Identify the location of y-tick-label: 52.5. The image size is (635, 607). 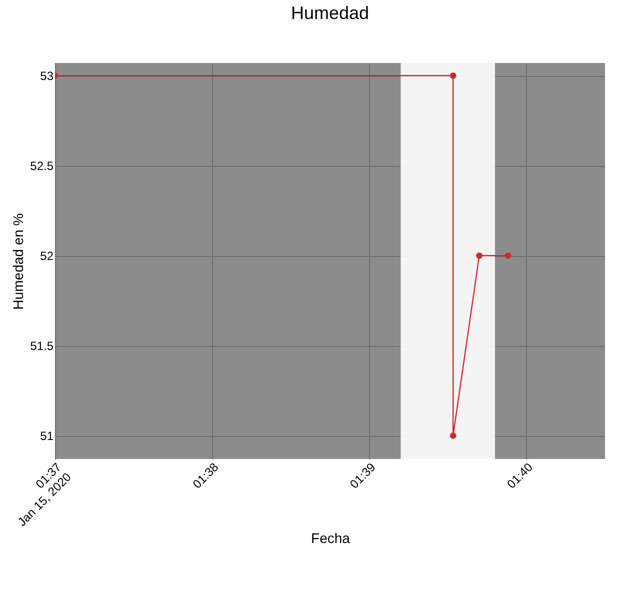
(42, 166).